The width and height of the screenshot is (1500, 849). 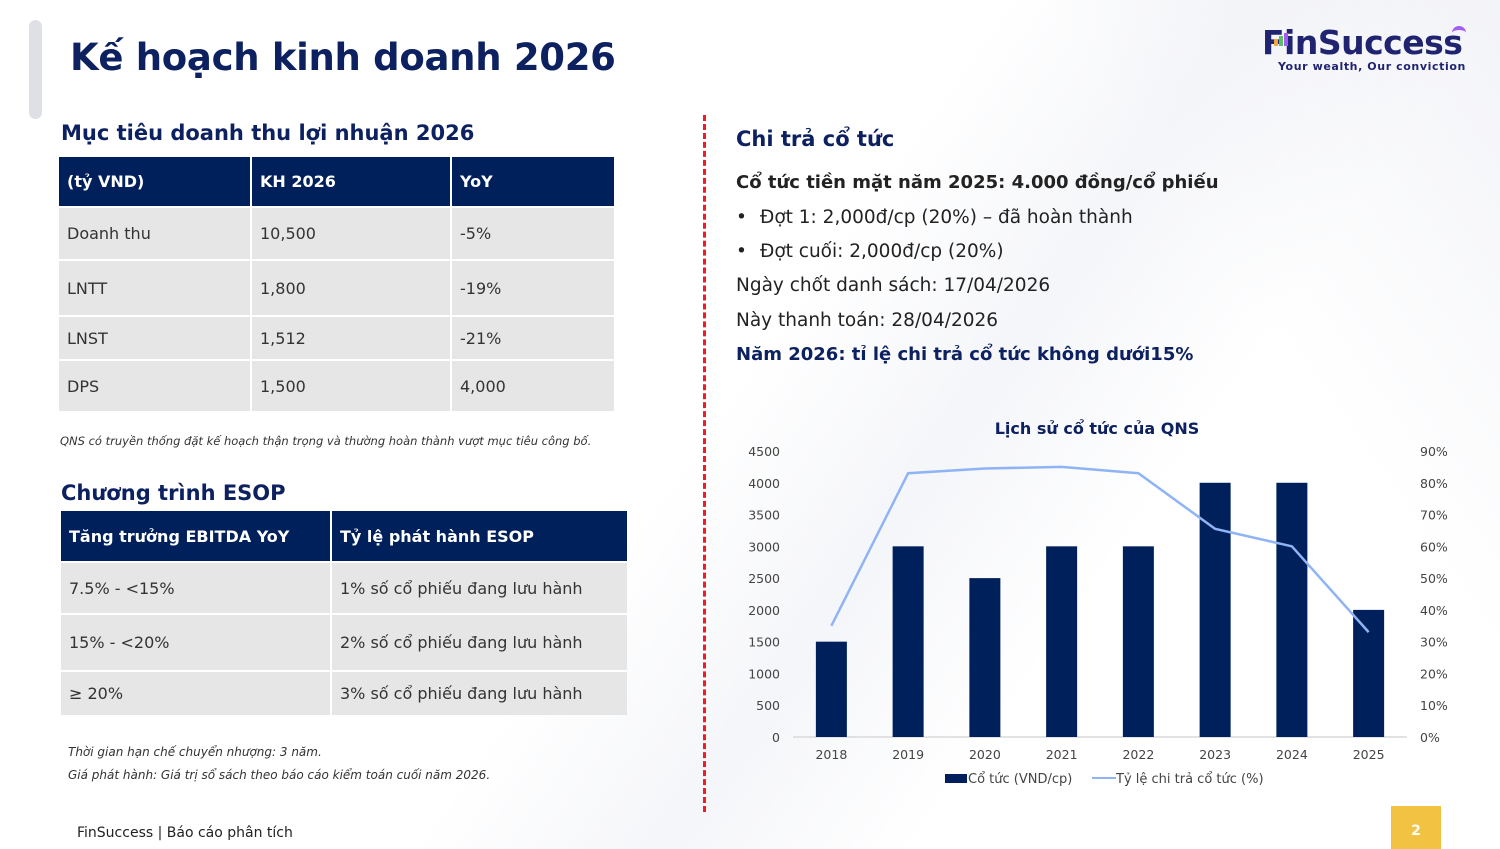 What do you see at coordinates (1459, 30) in the screenshot?
I see `logo-swoosh-icon` at bounding box center [1459, 30].